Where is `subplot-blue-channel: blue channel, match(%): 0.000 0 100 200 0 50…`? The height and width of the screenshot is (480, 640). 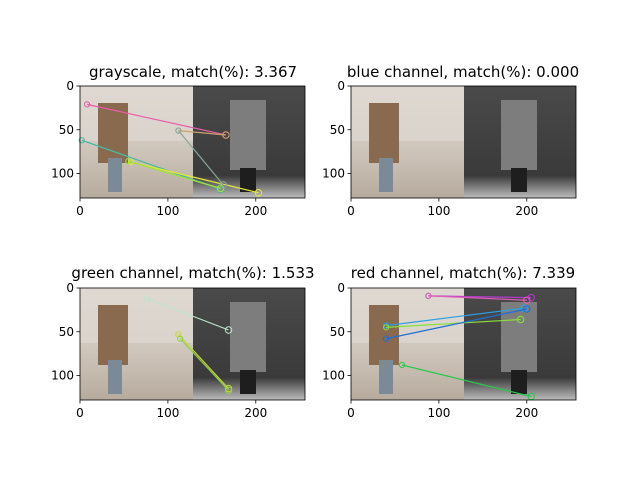 subplot-blue-channel: blue channel, match(%): 0.000 0 100 200 0 50… is located at coordinates (450, 140).